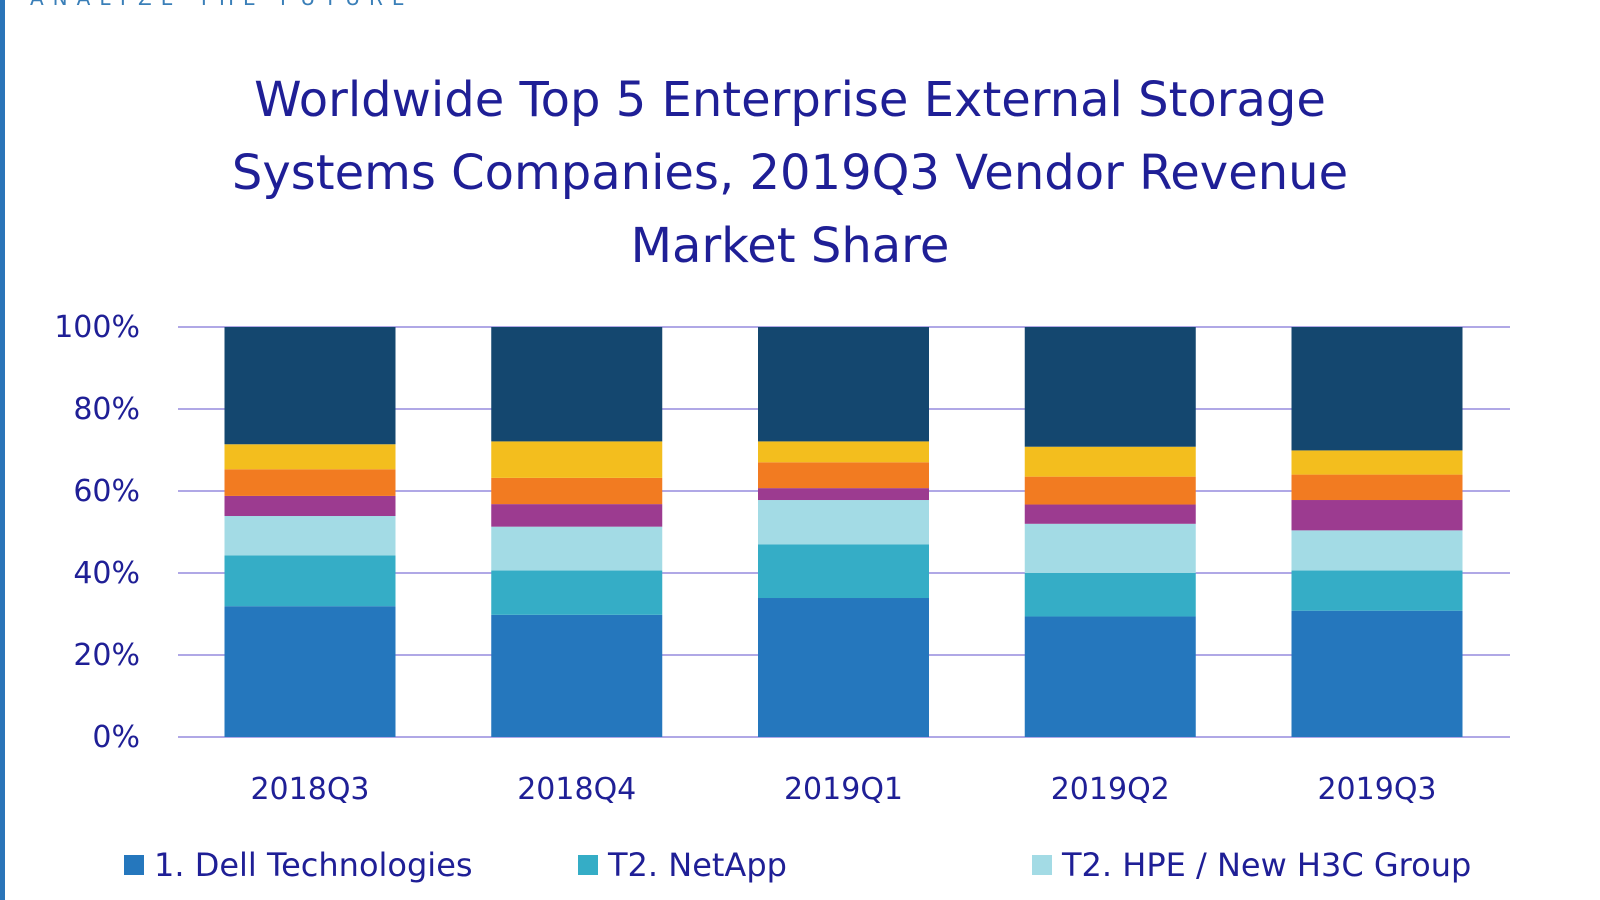  Describe the element at coordinates (309, 789) in the screenshot. I see `x-tick-label: 2018Q3` at that location.